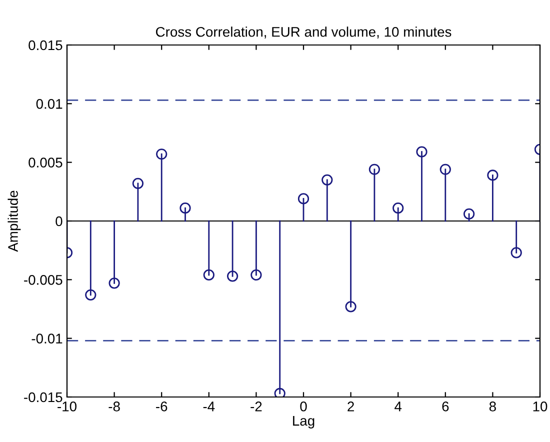 The image size is (550, 442). I want to click on x-tick-label: 6, so click(445, 407).